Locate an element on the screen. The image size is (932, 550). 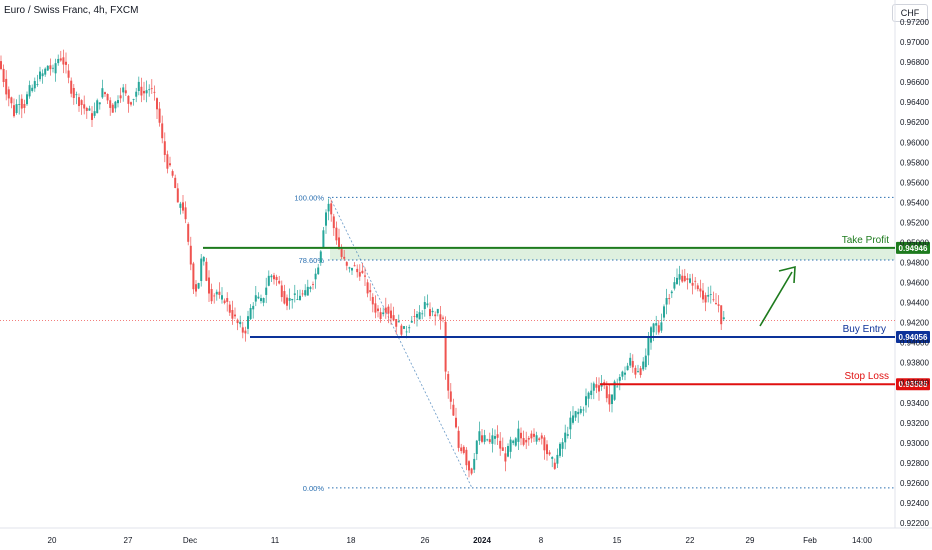
price-tick-label-24: 0.92400 is located at coordinates (914, 503).